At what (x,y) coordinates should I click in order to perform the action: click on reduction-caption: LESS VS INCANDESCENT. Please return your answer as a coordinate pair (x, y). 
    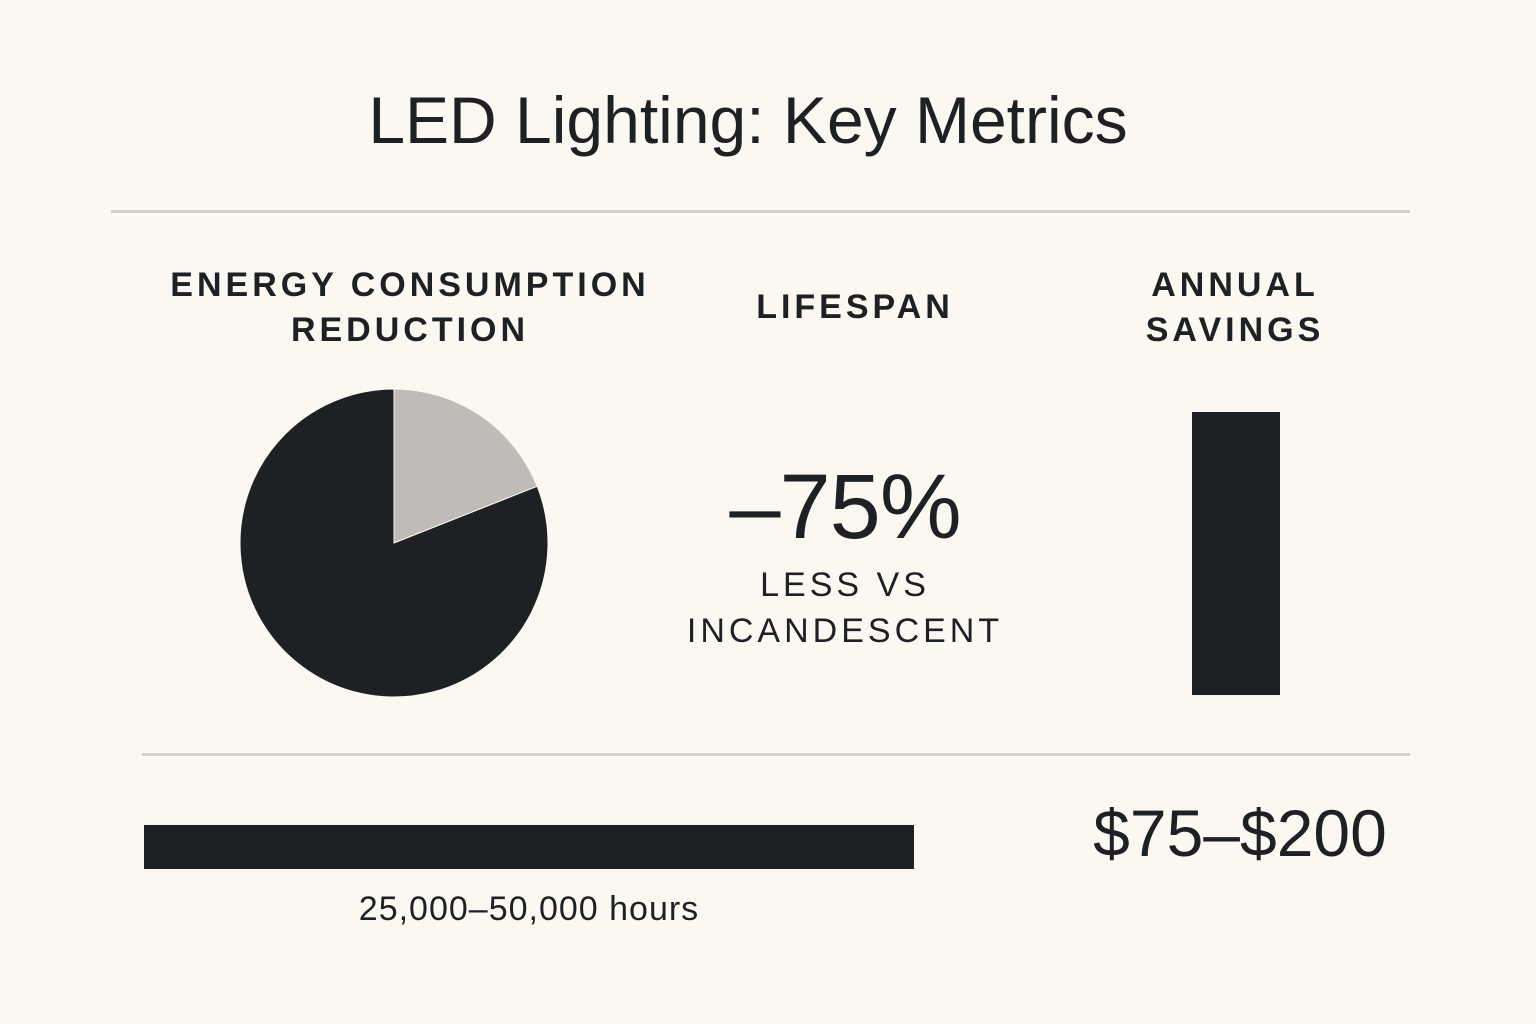
    Looking at the image, I should click on (845, 608).